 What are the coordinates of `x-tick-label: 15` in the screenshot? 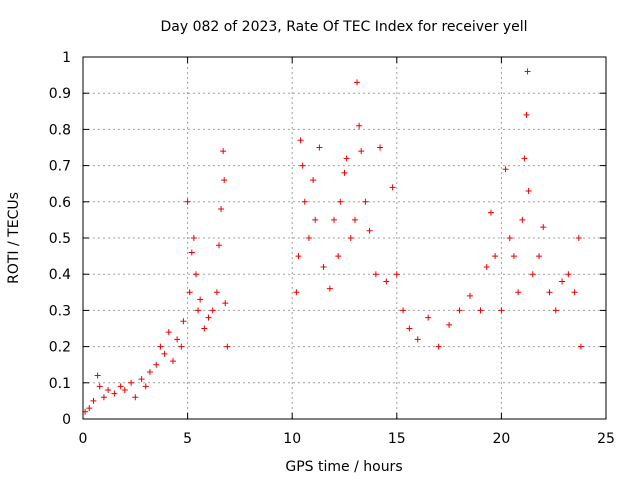 It's located at (397, 439).